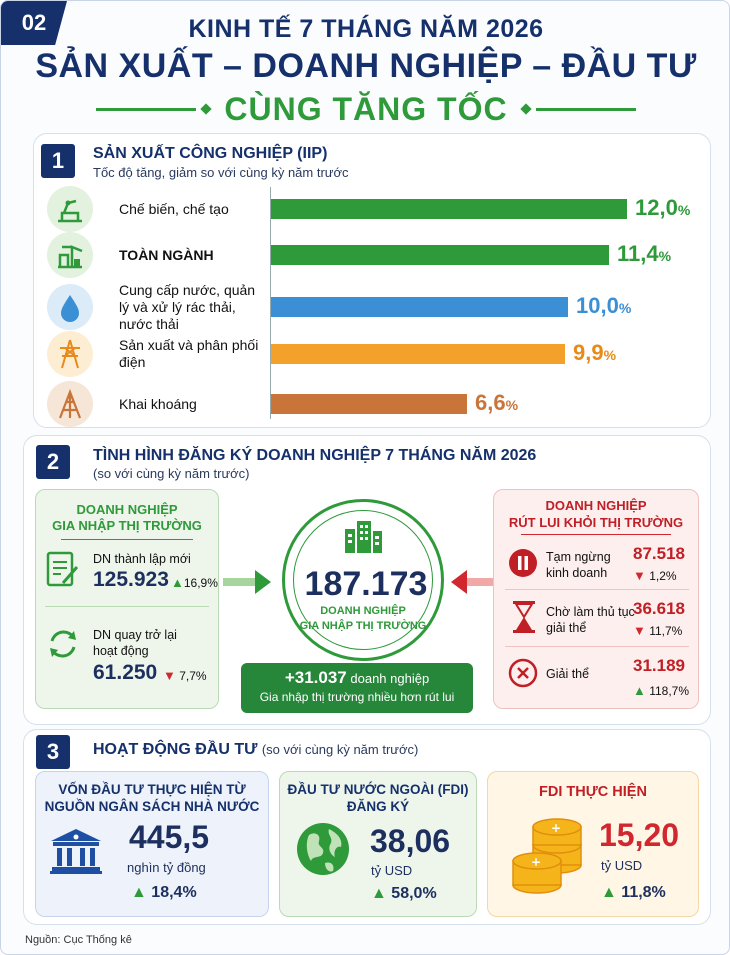 This screenshot has height=955, width=730. Describe the element at coordinates (663, 576) in the screenshot. I see `suspend-pct-text: 1,2%` at that location.